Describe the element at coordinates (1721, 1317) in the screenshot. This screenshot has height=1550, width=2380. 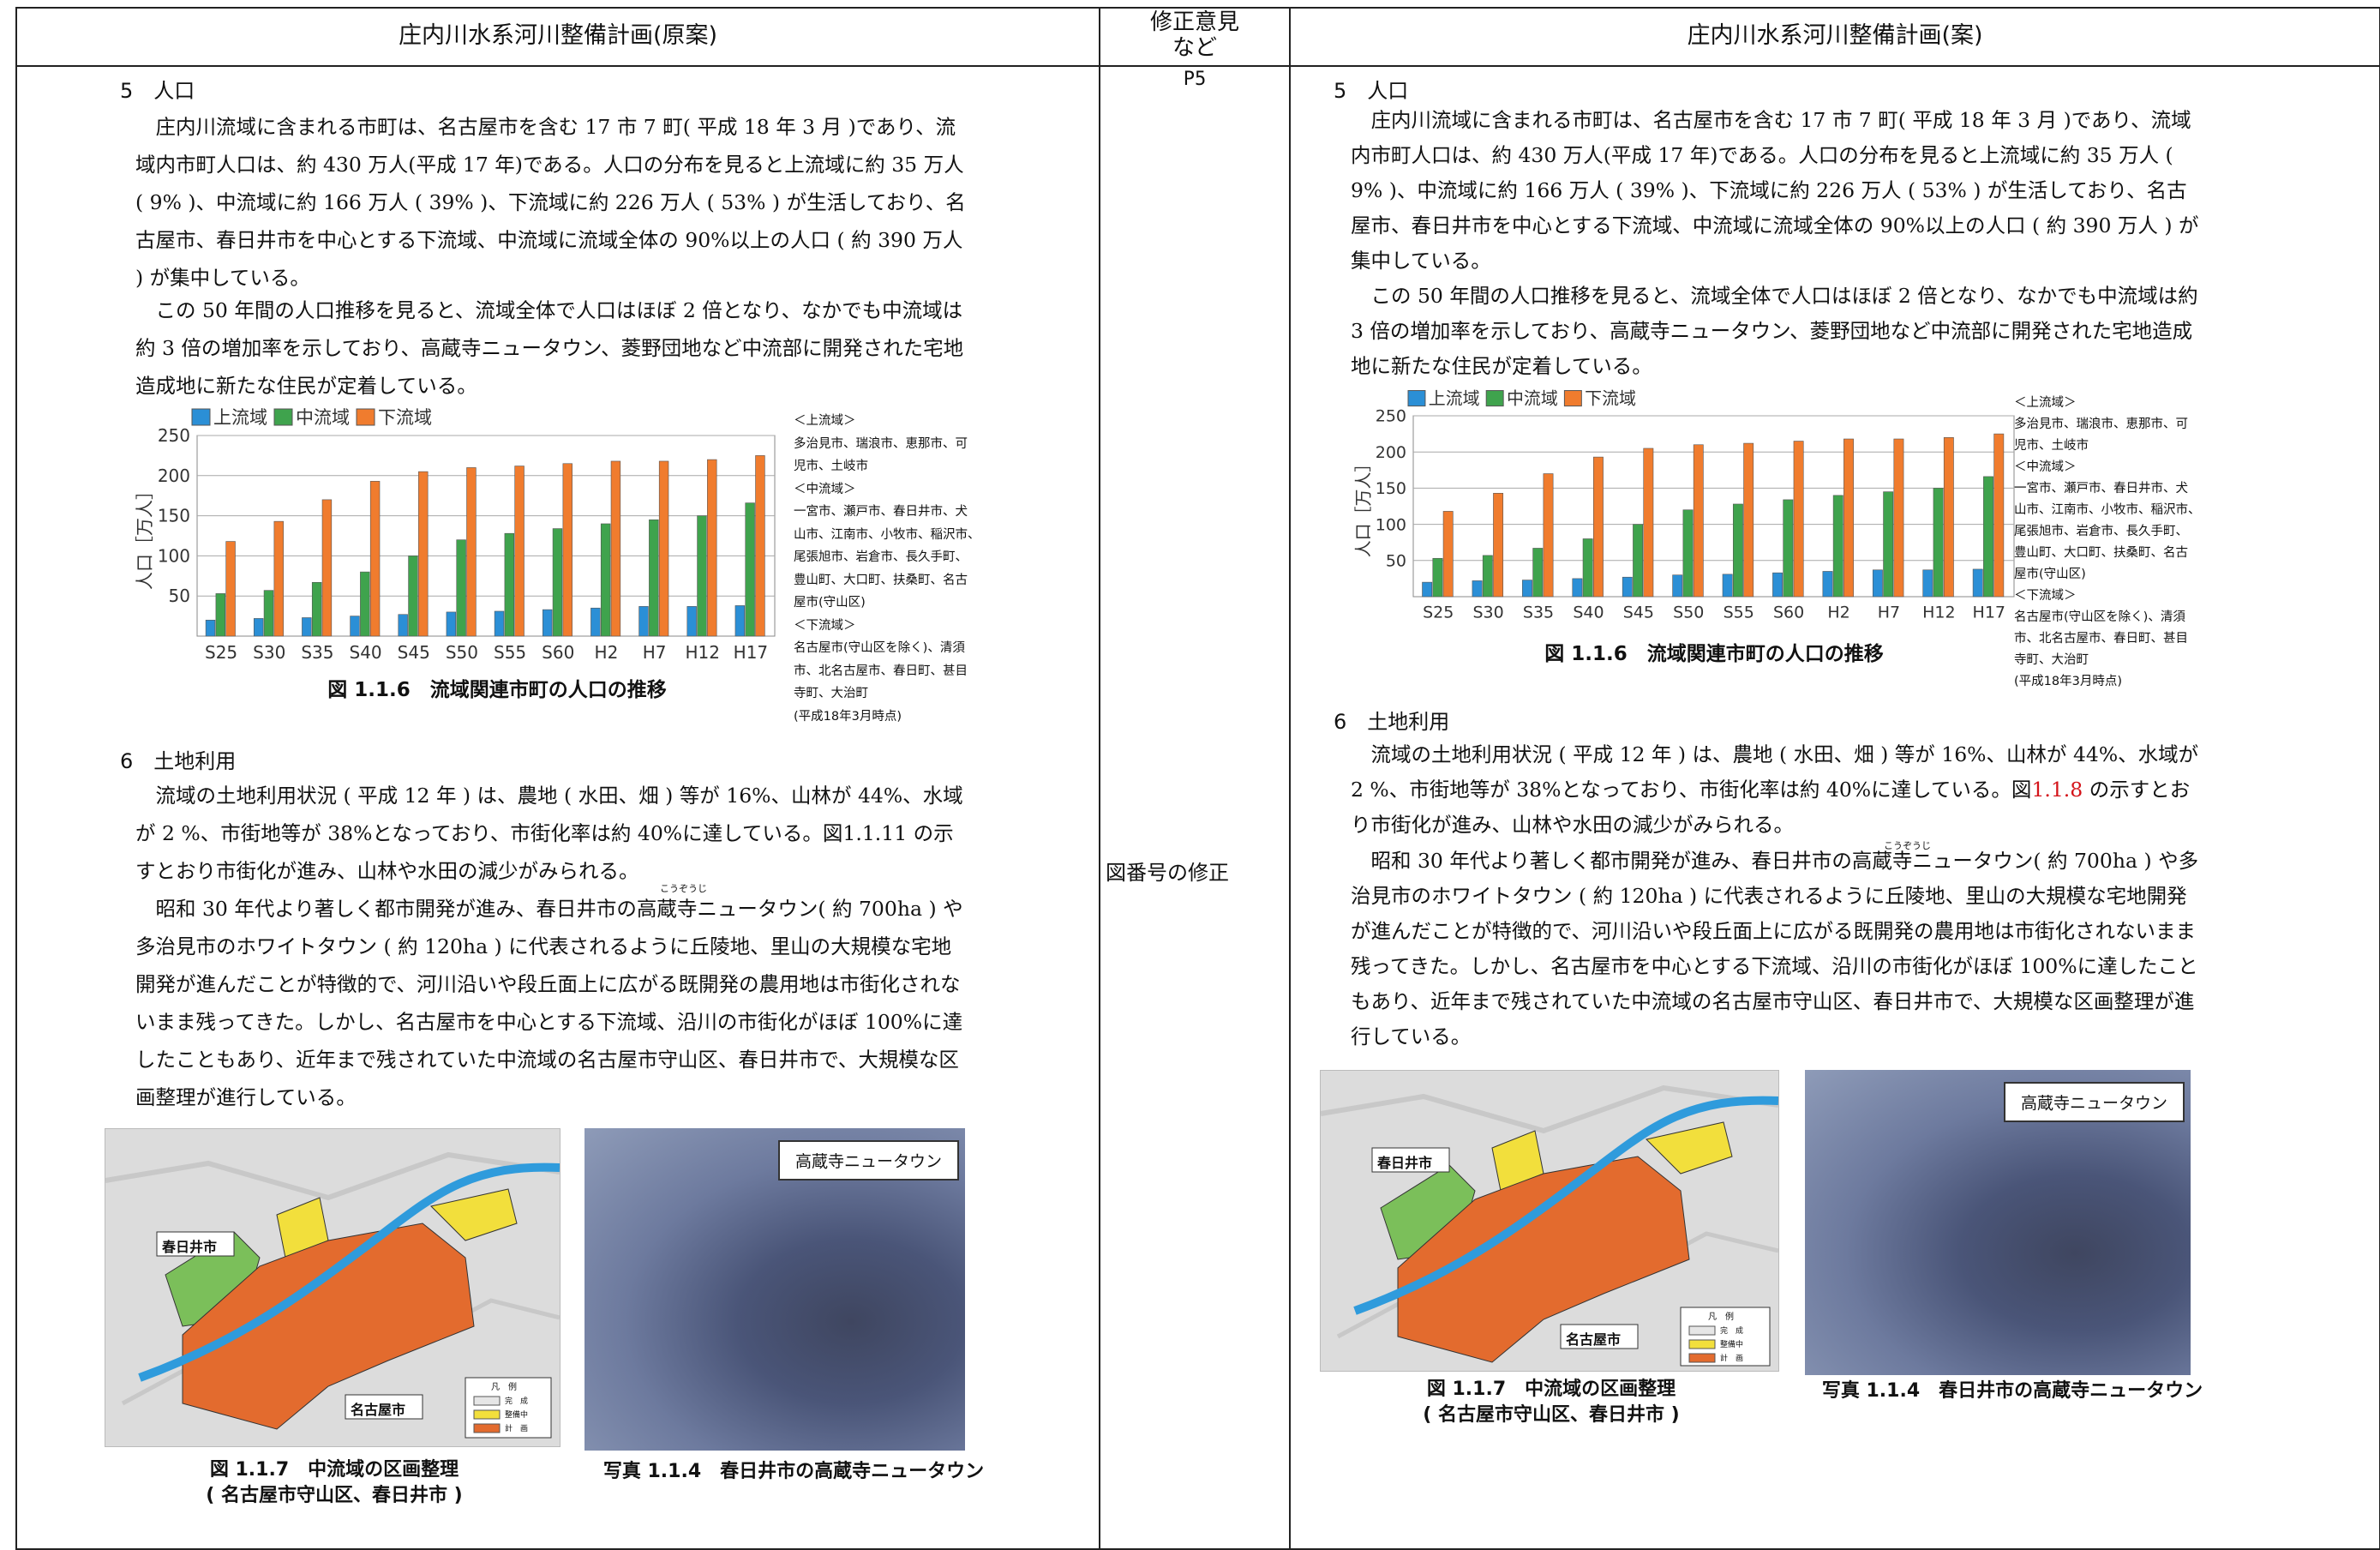
I see `map-legend-title: 凡 例` at that location.